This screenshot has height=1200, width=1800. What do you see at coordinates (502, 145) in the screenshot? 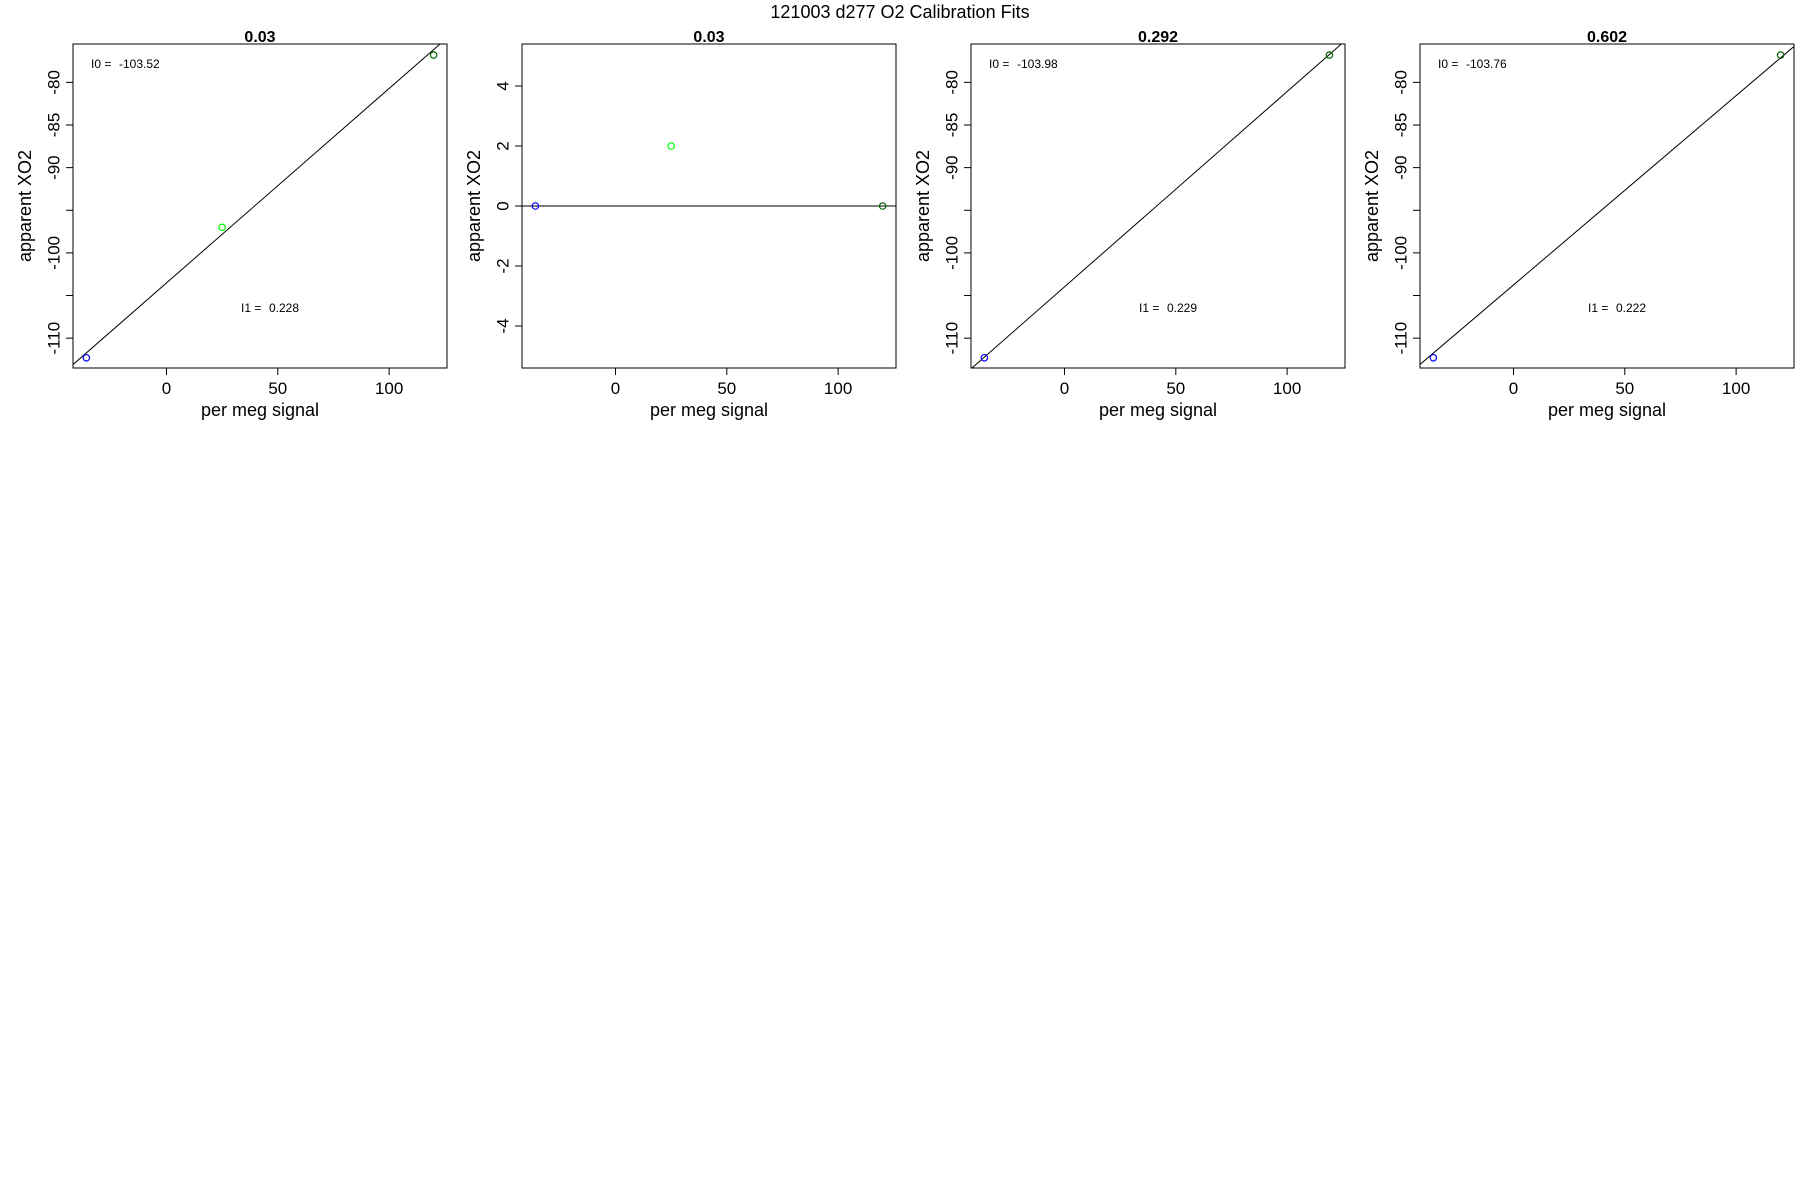
I see `y-tick-label: 2` at bounding box center [502, 145].